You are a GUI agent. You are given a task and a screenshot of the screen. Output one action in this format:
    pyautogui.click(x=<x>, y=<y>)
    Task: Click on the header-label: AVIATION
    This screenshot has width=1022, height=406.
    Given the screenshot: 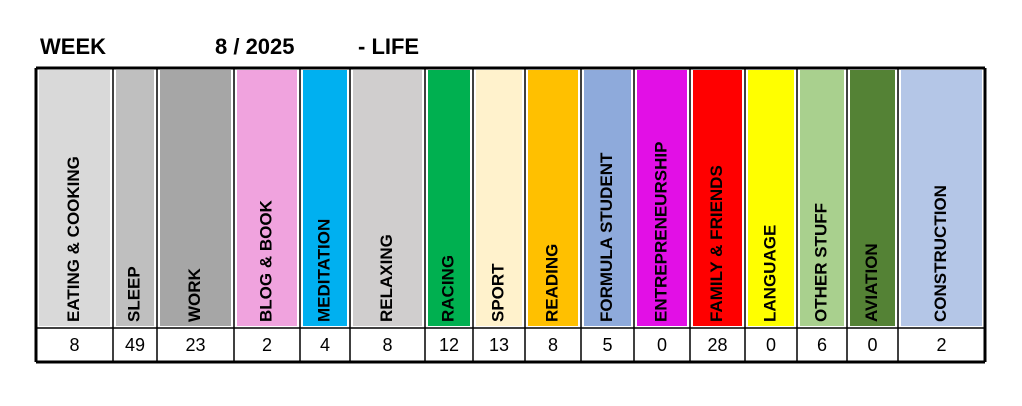 What is the action you would take?
    pyautogui.click(x=871, y=282)
    